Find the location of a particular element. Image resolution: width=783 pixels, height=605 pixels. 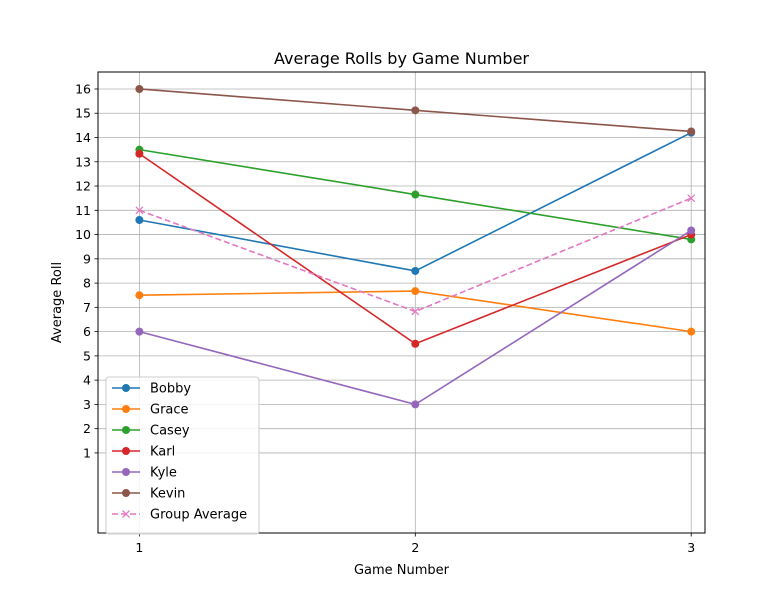

y-tick-label: 8 is located at coordinates (87, 283).